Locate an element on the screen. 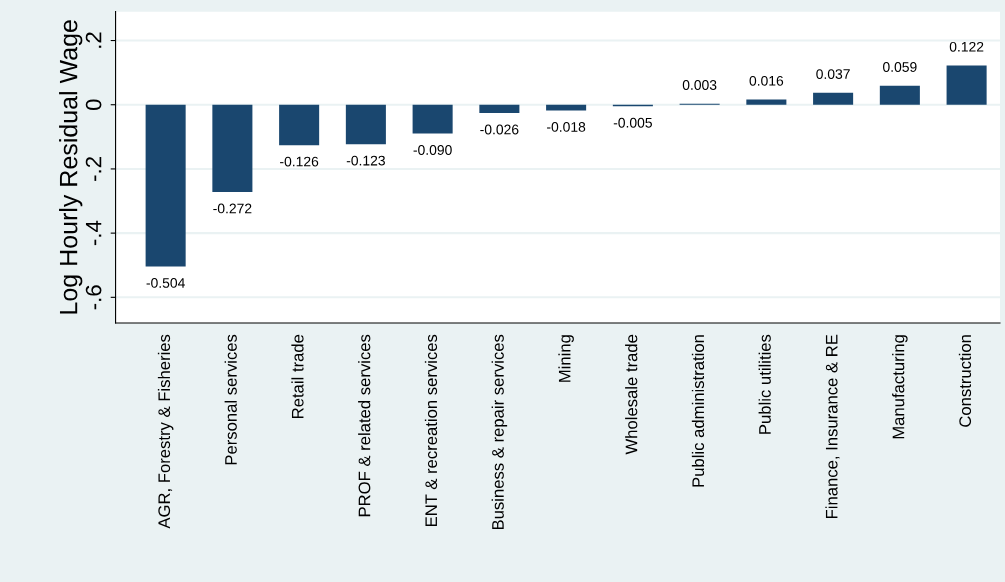 The width and height of the screenshot is (1005, 582). x-tick-label: PROF & related services is located at coordinates (364, 425).